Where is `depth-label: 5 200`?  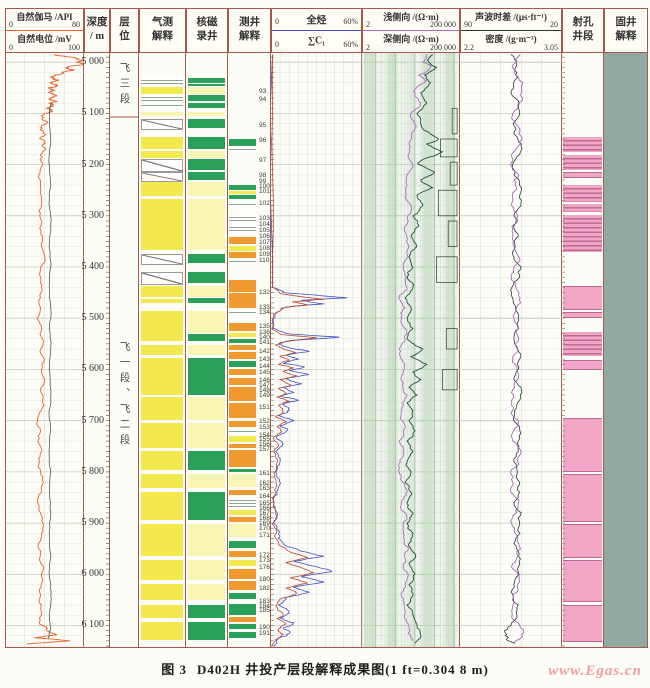 depth-label: 5 200 is located at coordinates (93, 164).